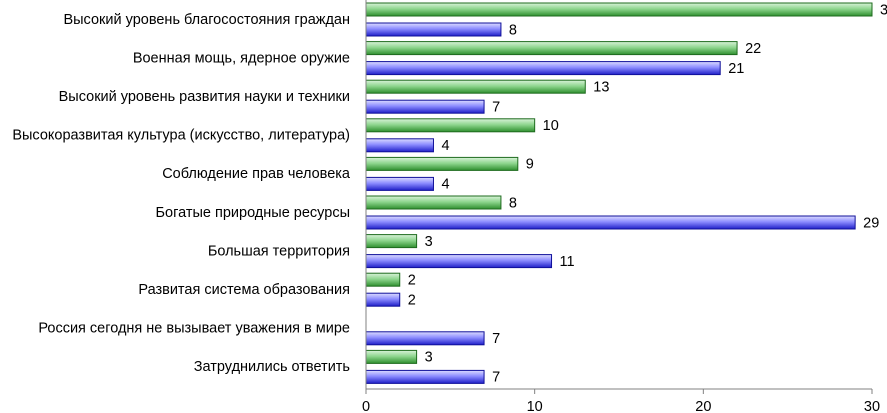 The image size is (887, 413). I want to click on data-label: 10, so click(551, 126).